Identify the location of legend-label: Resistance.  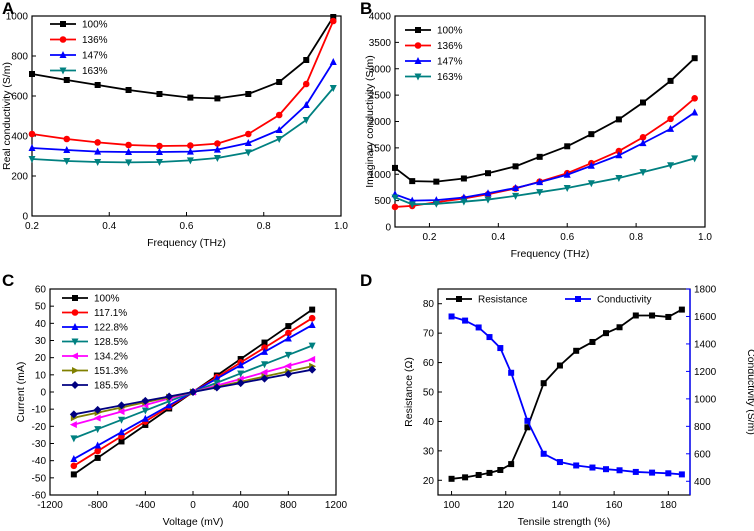
(503, 300).